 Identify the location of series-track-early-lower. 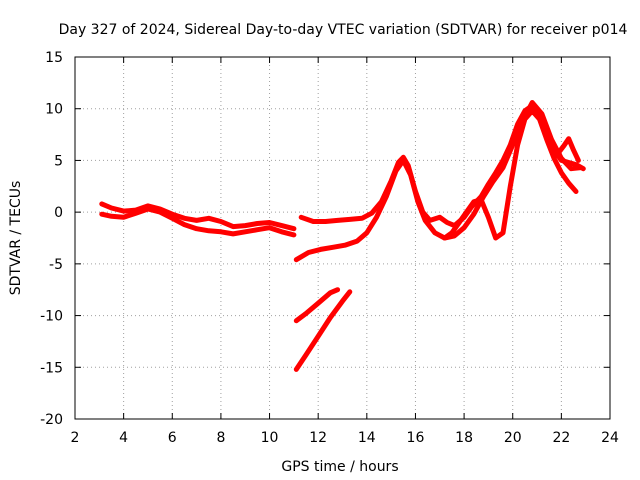
(198, 222).